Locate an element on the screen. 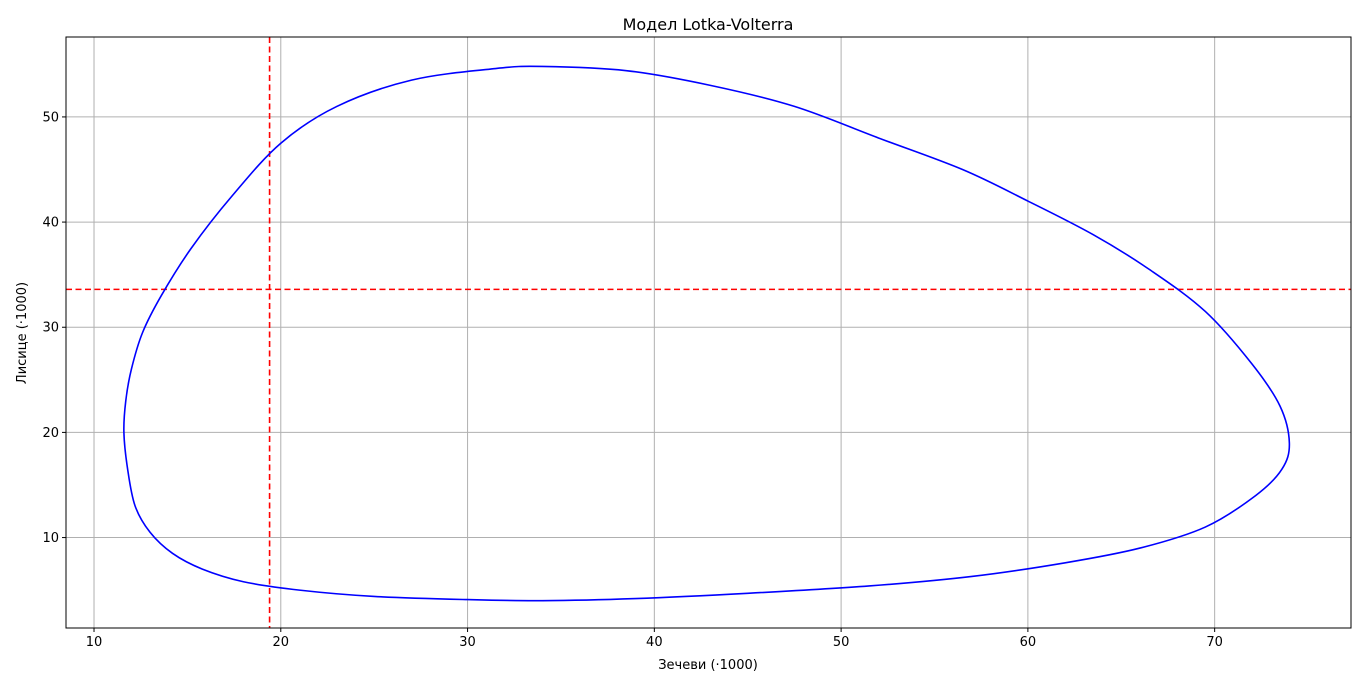 The image size is (1366, 688). x-tick-label: 20 is located at coordinates (281, 642).